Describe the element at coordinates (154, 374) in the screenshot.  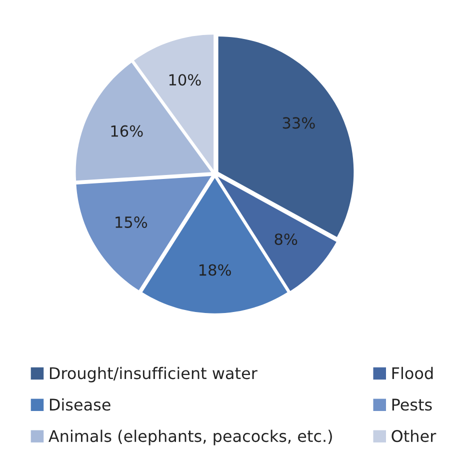
I see `legend-label: Drought/insufficient water` at that location.